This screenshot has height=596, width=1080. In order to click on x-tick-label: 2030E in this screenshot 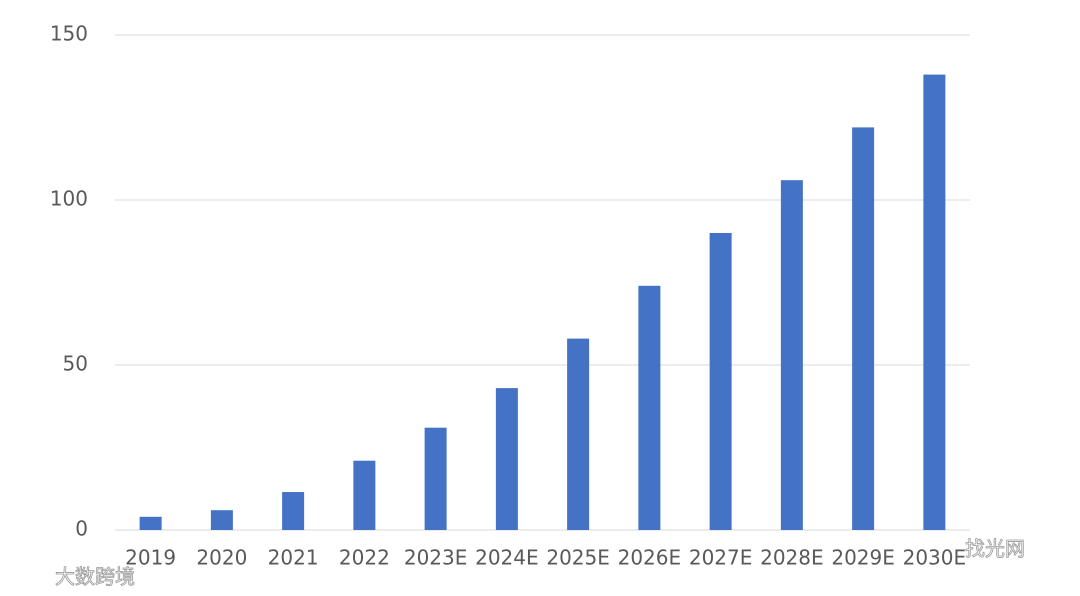, I will do `click(935, 558)`.